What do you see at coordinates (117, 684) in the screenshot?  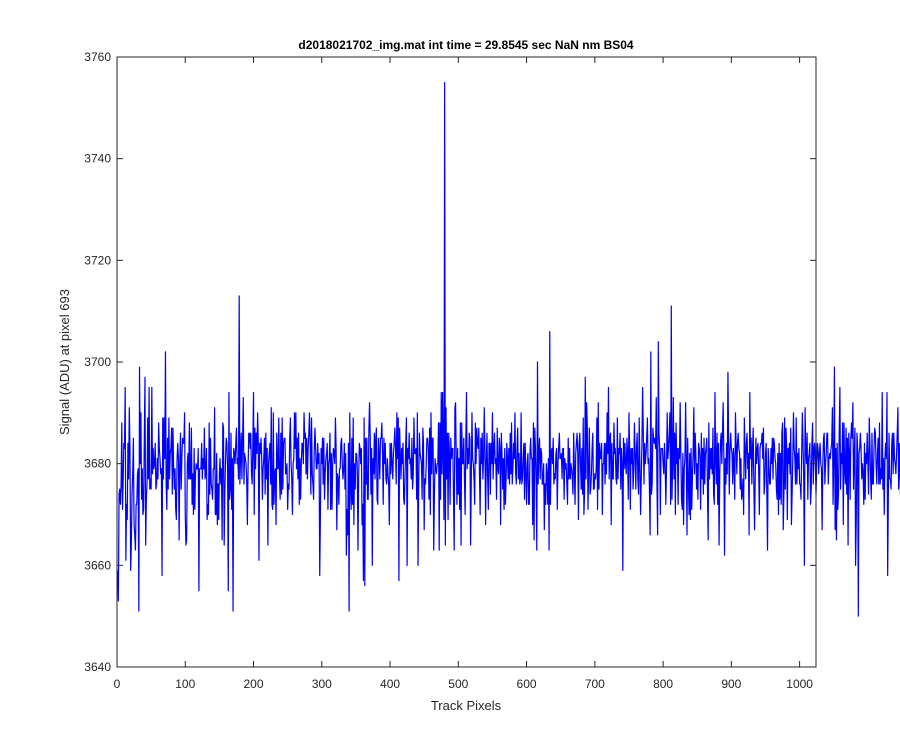 I see `x-tick-label-0: 0` at bounding box center [117, 684].